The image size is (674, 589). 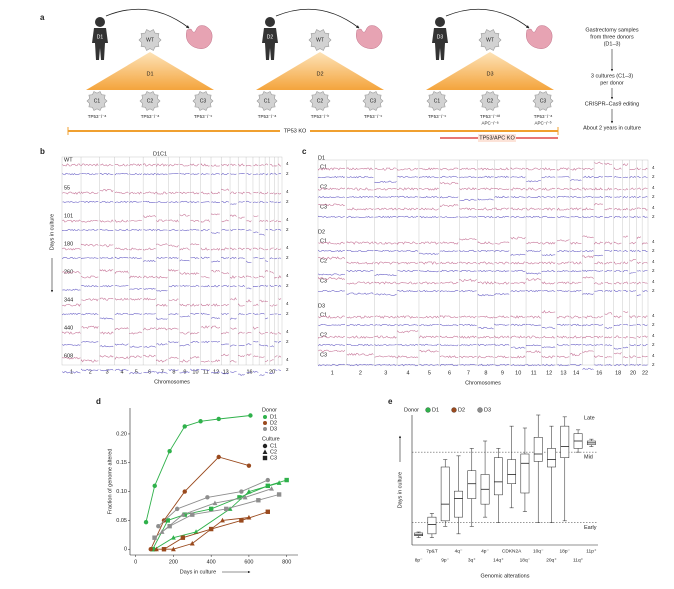 What do you see at coordinates (472, 560) in the screenshot?
I see `x-tick-label: 3q⁺` at bounding box center [472, 560].